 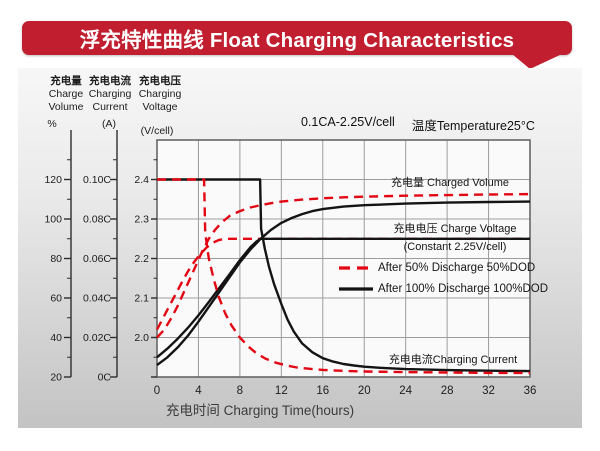 I want to click on tick-label-hours: 4, so click(x=198, y=391).